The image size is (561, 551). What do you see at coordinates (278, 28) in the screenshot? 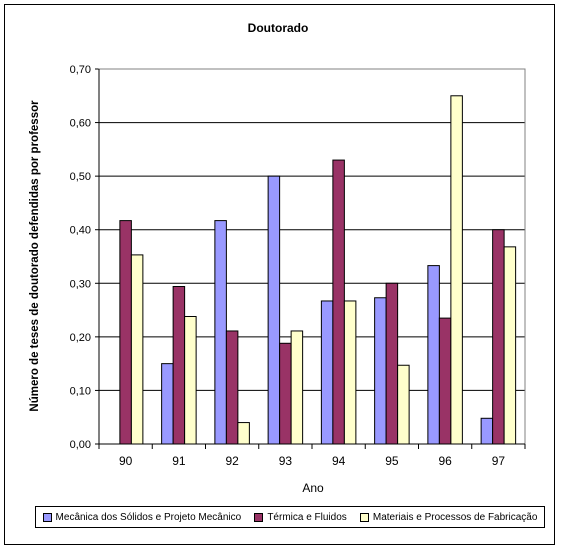
I see `chart-title: Doutorado` at bounding box center [278, 28].